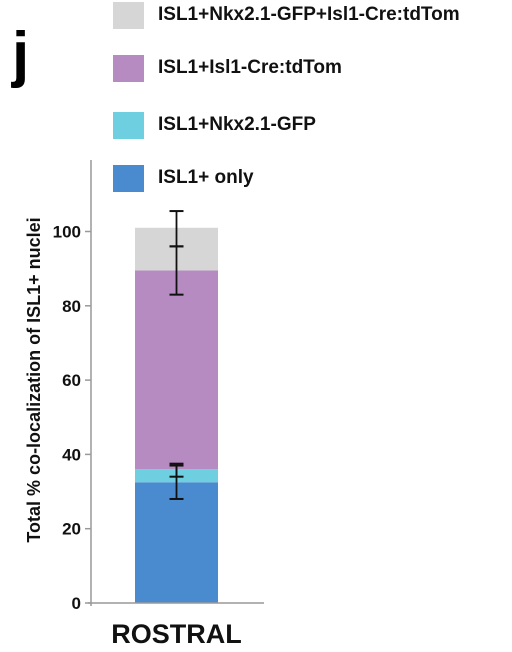 The image size is (512, 652). What do you see at coordinates (128, 178) in the screenshot?
I see `legend-swatch-isl1-only` at bounding box center [128, 178].